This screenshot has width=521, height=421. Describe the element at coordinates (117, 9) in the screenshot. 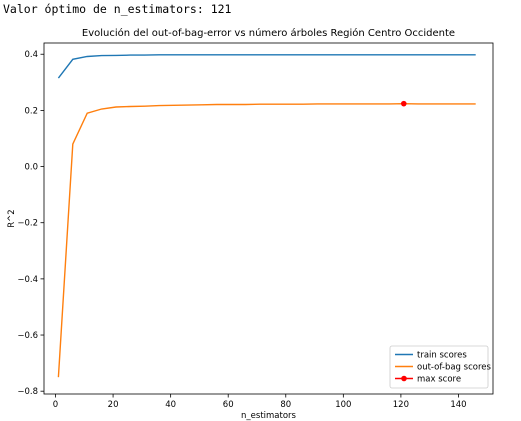

I see `output-text: Valor óptimo de n_estimators: 121` at that location.